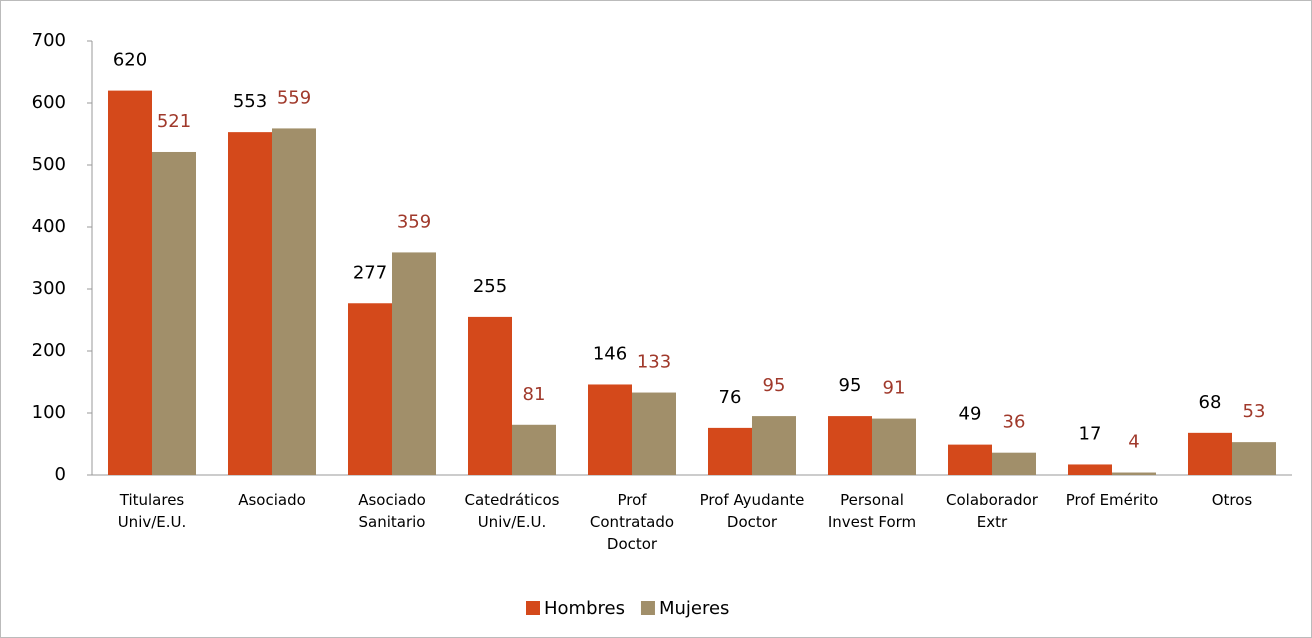  What do you see at coordinates (1014, 422) in the screenshot?
I see `value-label: 36` at bounding box center [1014, 422].